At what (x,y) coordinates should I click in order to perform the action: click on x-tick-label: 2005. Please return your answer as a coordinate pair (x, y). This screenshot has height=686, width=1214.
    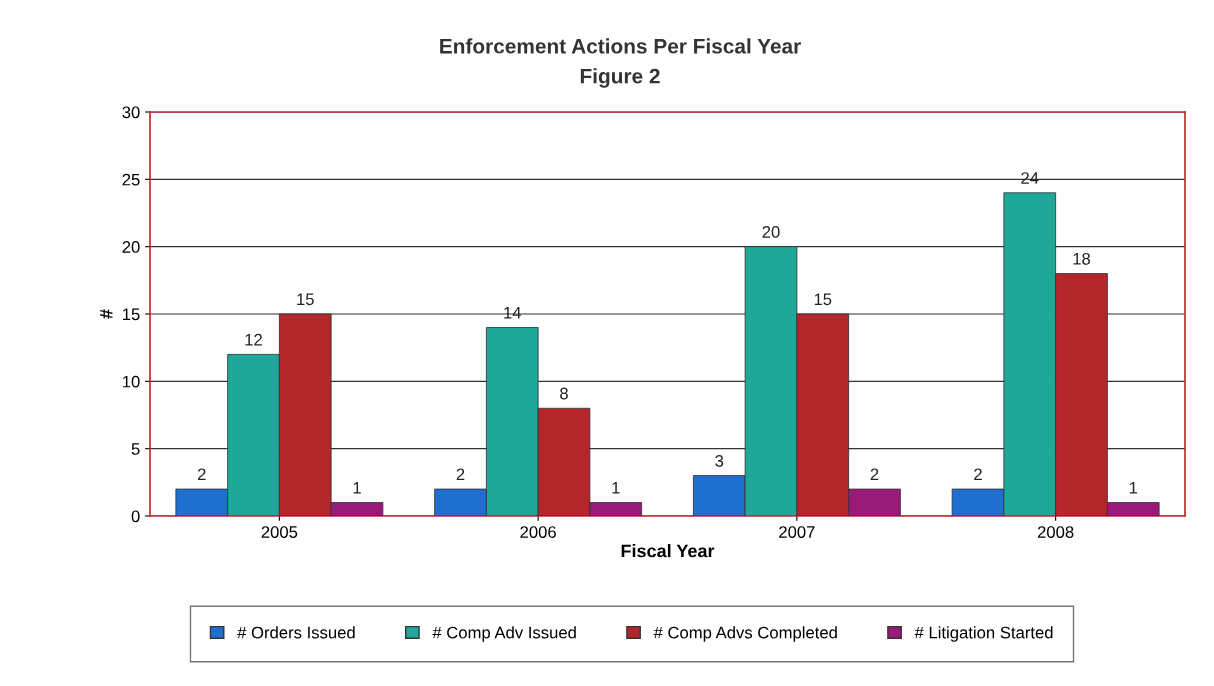
    Looking at the image, I should click on (279, 532).